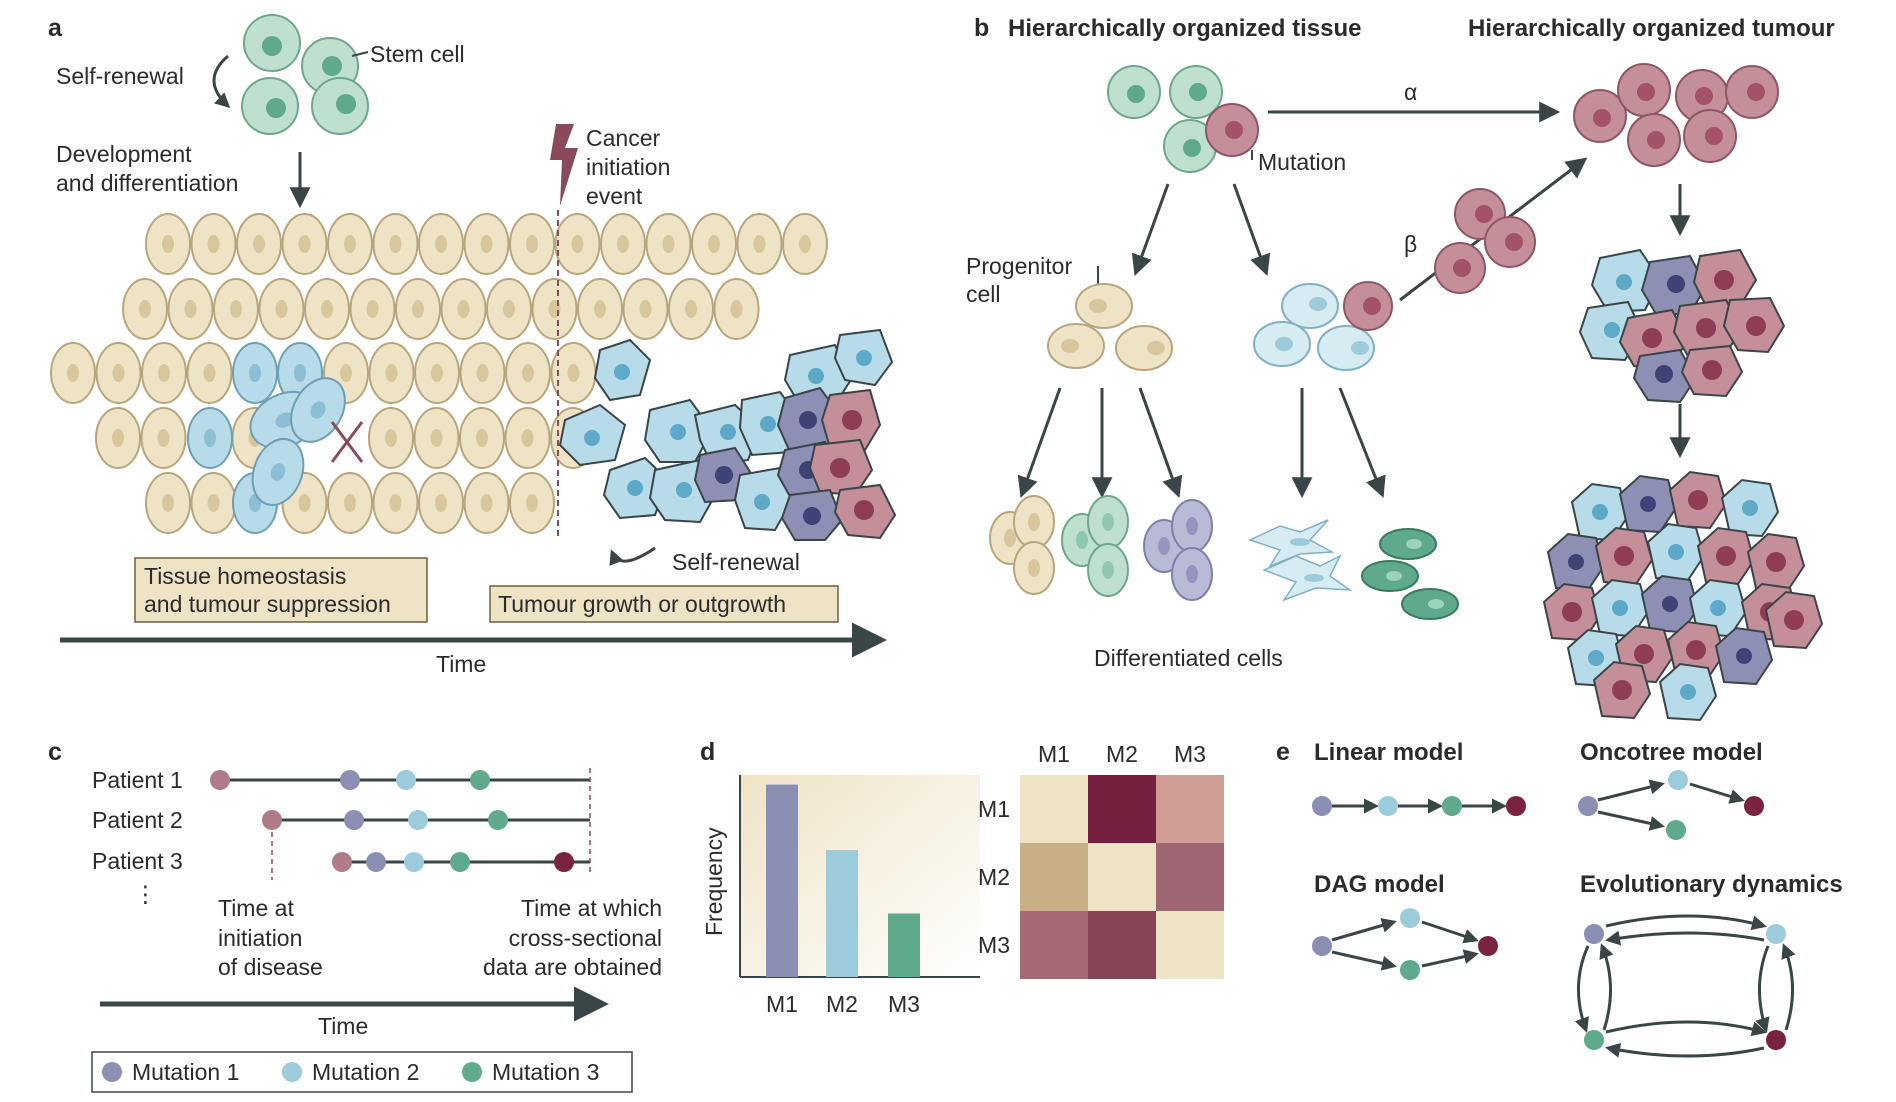 The height and width of the screenshot is (1102, 1896). I want to click on panel-b-letter: b, so click(981, 28).